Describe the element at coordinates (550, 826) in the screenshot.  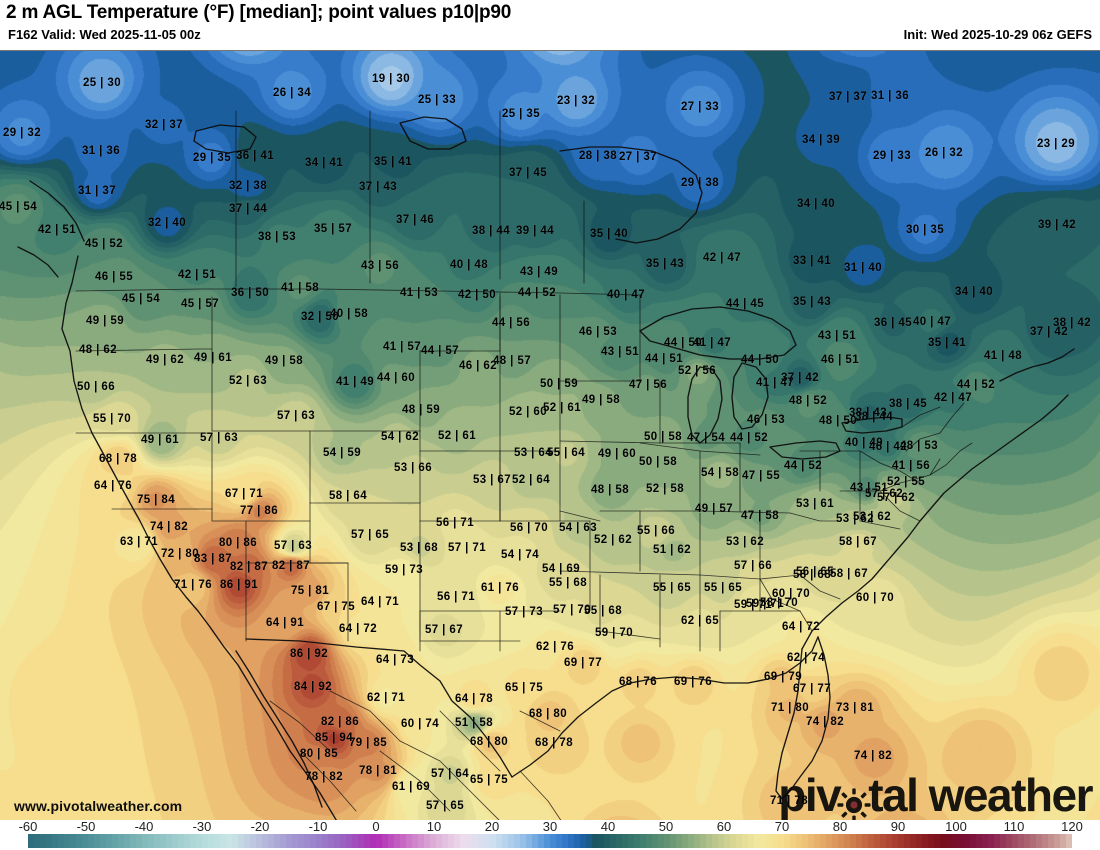
I see `colorbar-tick: 30` at that location.